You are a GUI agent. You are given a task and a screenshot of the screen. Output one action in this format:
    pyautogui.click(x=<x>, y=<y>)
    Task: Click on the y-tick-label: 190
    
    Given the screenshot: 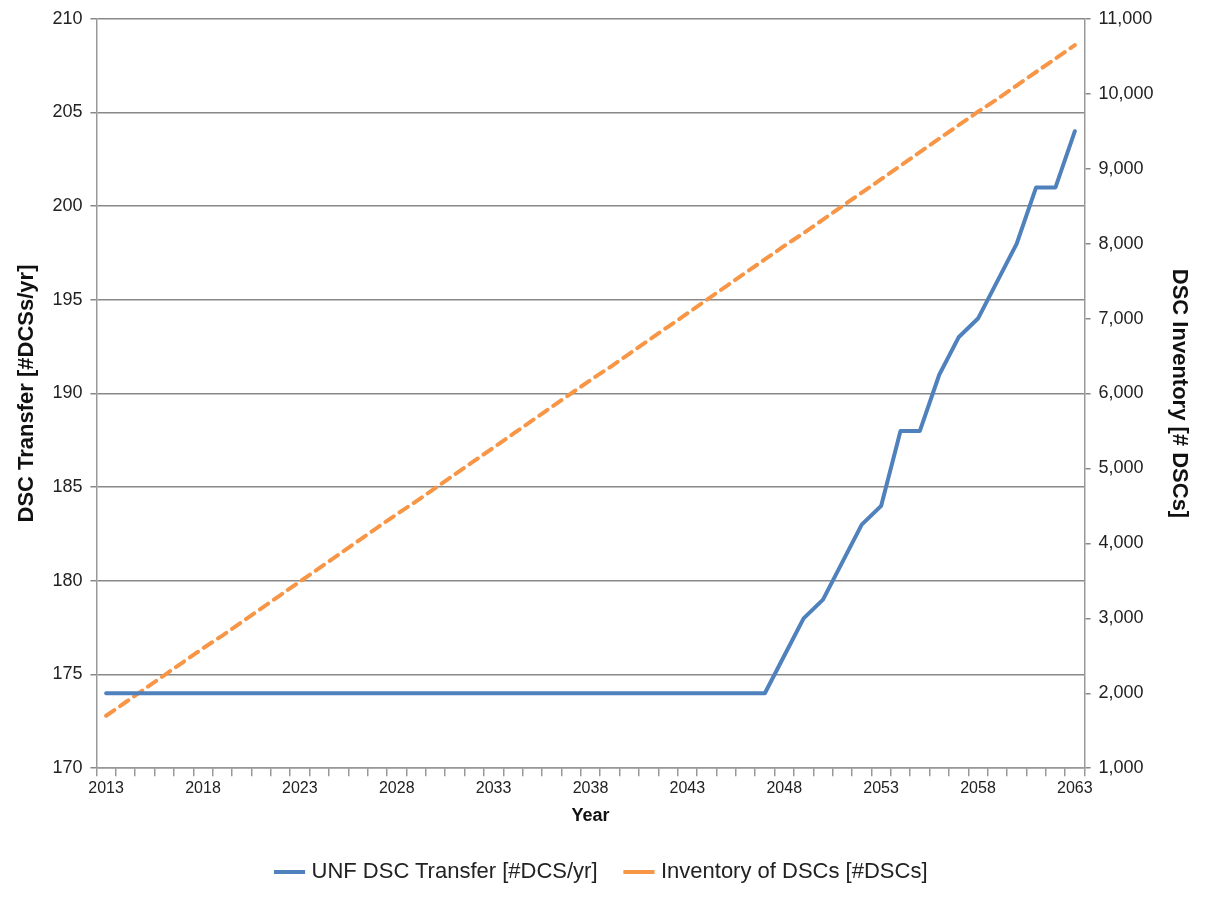 What is the action you would take?
    pyautogui.click(x=67, y=392)
    